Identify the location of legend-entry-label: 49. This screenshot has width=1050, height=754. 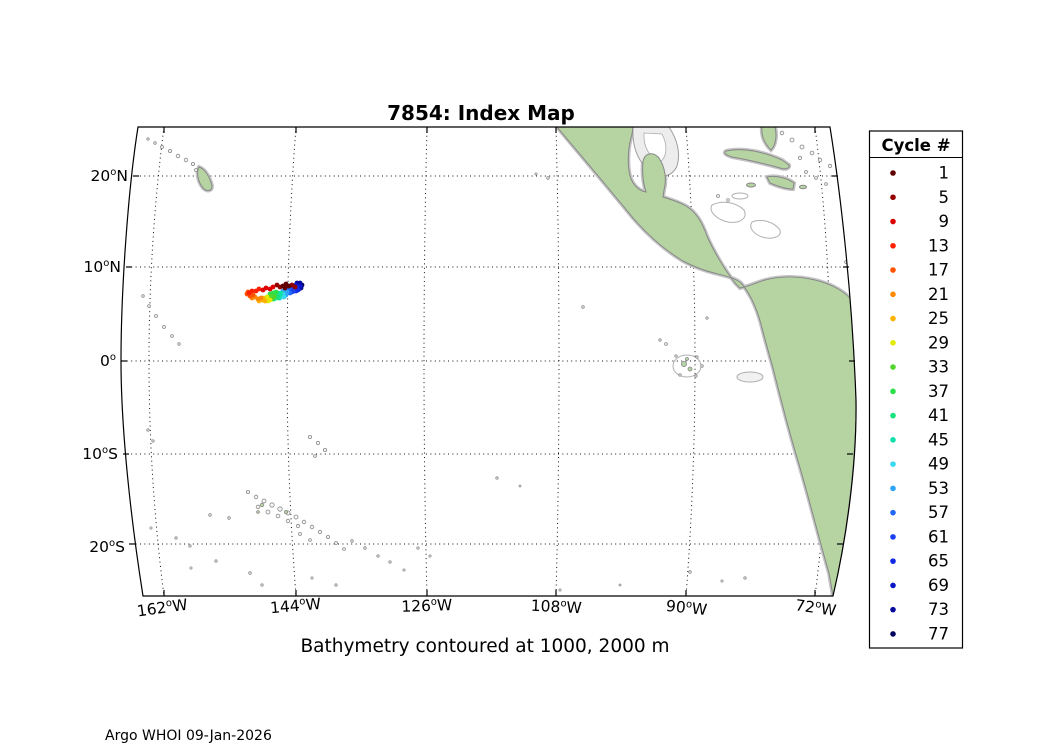
(938, 464).